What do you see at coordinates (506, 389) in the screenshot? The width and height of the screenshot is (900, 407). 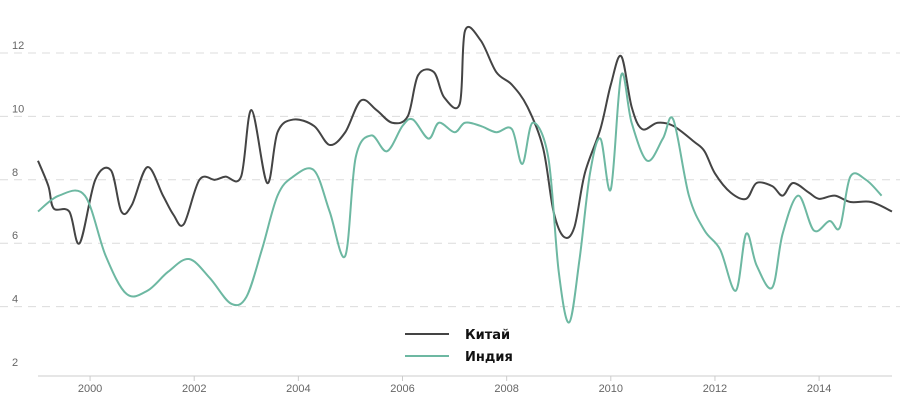 I see `x-tick-label: 2008` at bounding box center [506, 389].